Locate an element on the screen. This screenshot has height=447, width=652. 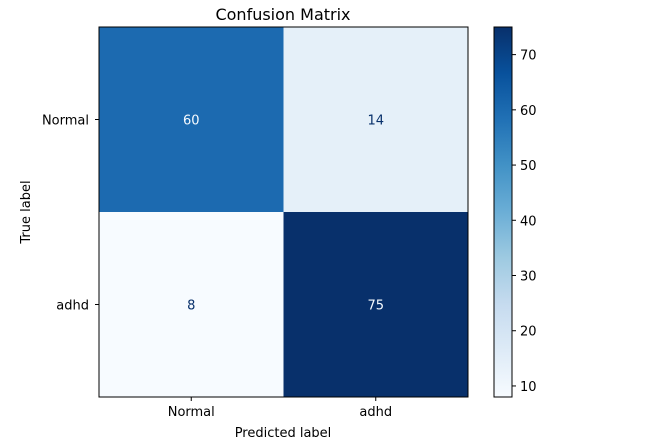
chart-title: Confusion Matrix is located at coordinates (282, 14).